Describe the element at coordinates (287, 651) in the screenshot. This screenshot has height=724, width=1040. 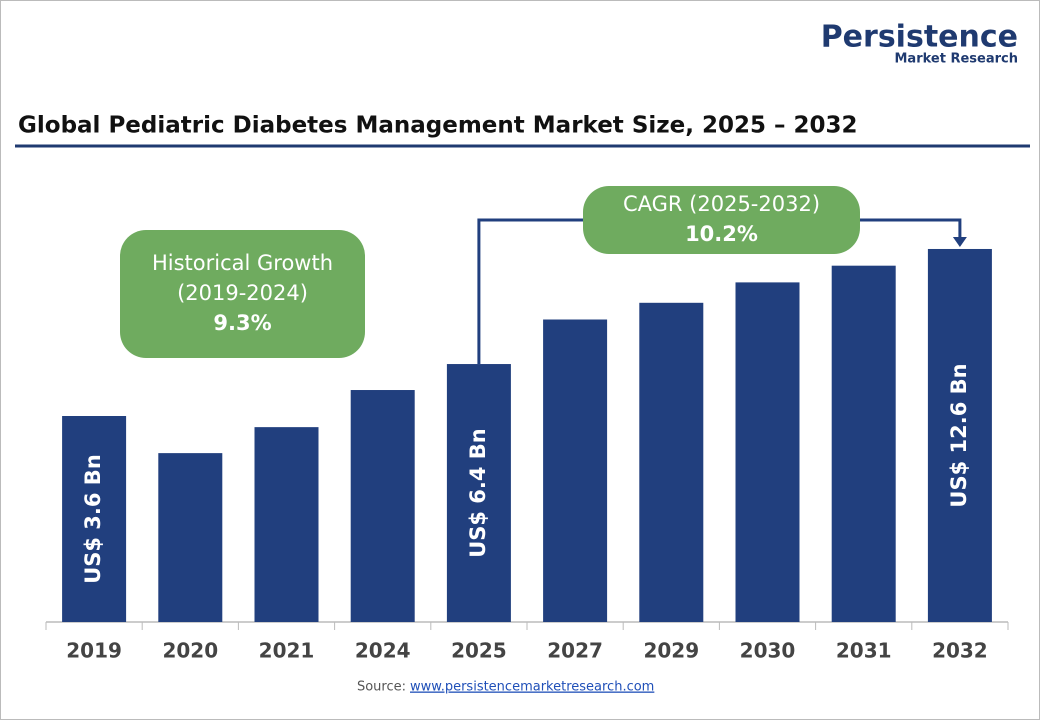
I see `x-tick-label: 2021` at that location.